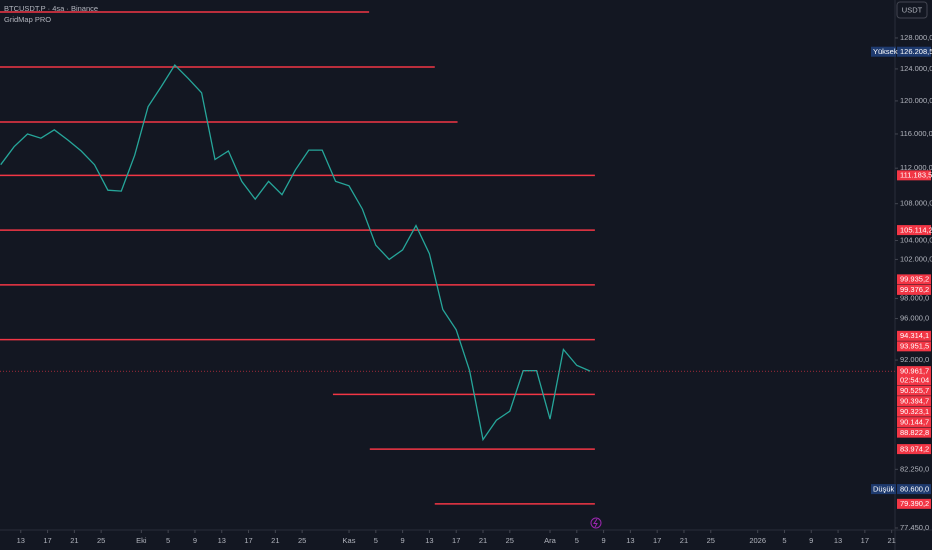 This screenshot has width=932, height=550. What do you see at coordinates (916, 100) in the screenshot?
I see `y-tick-label: 120.000,0` at bounding box center [916, 100].